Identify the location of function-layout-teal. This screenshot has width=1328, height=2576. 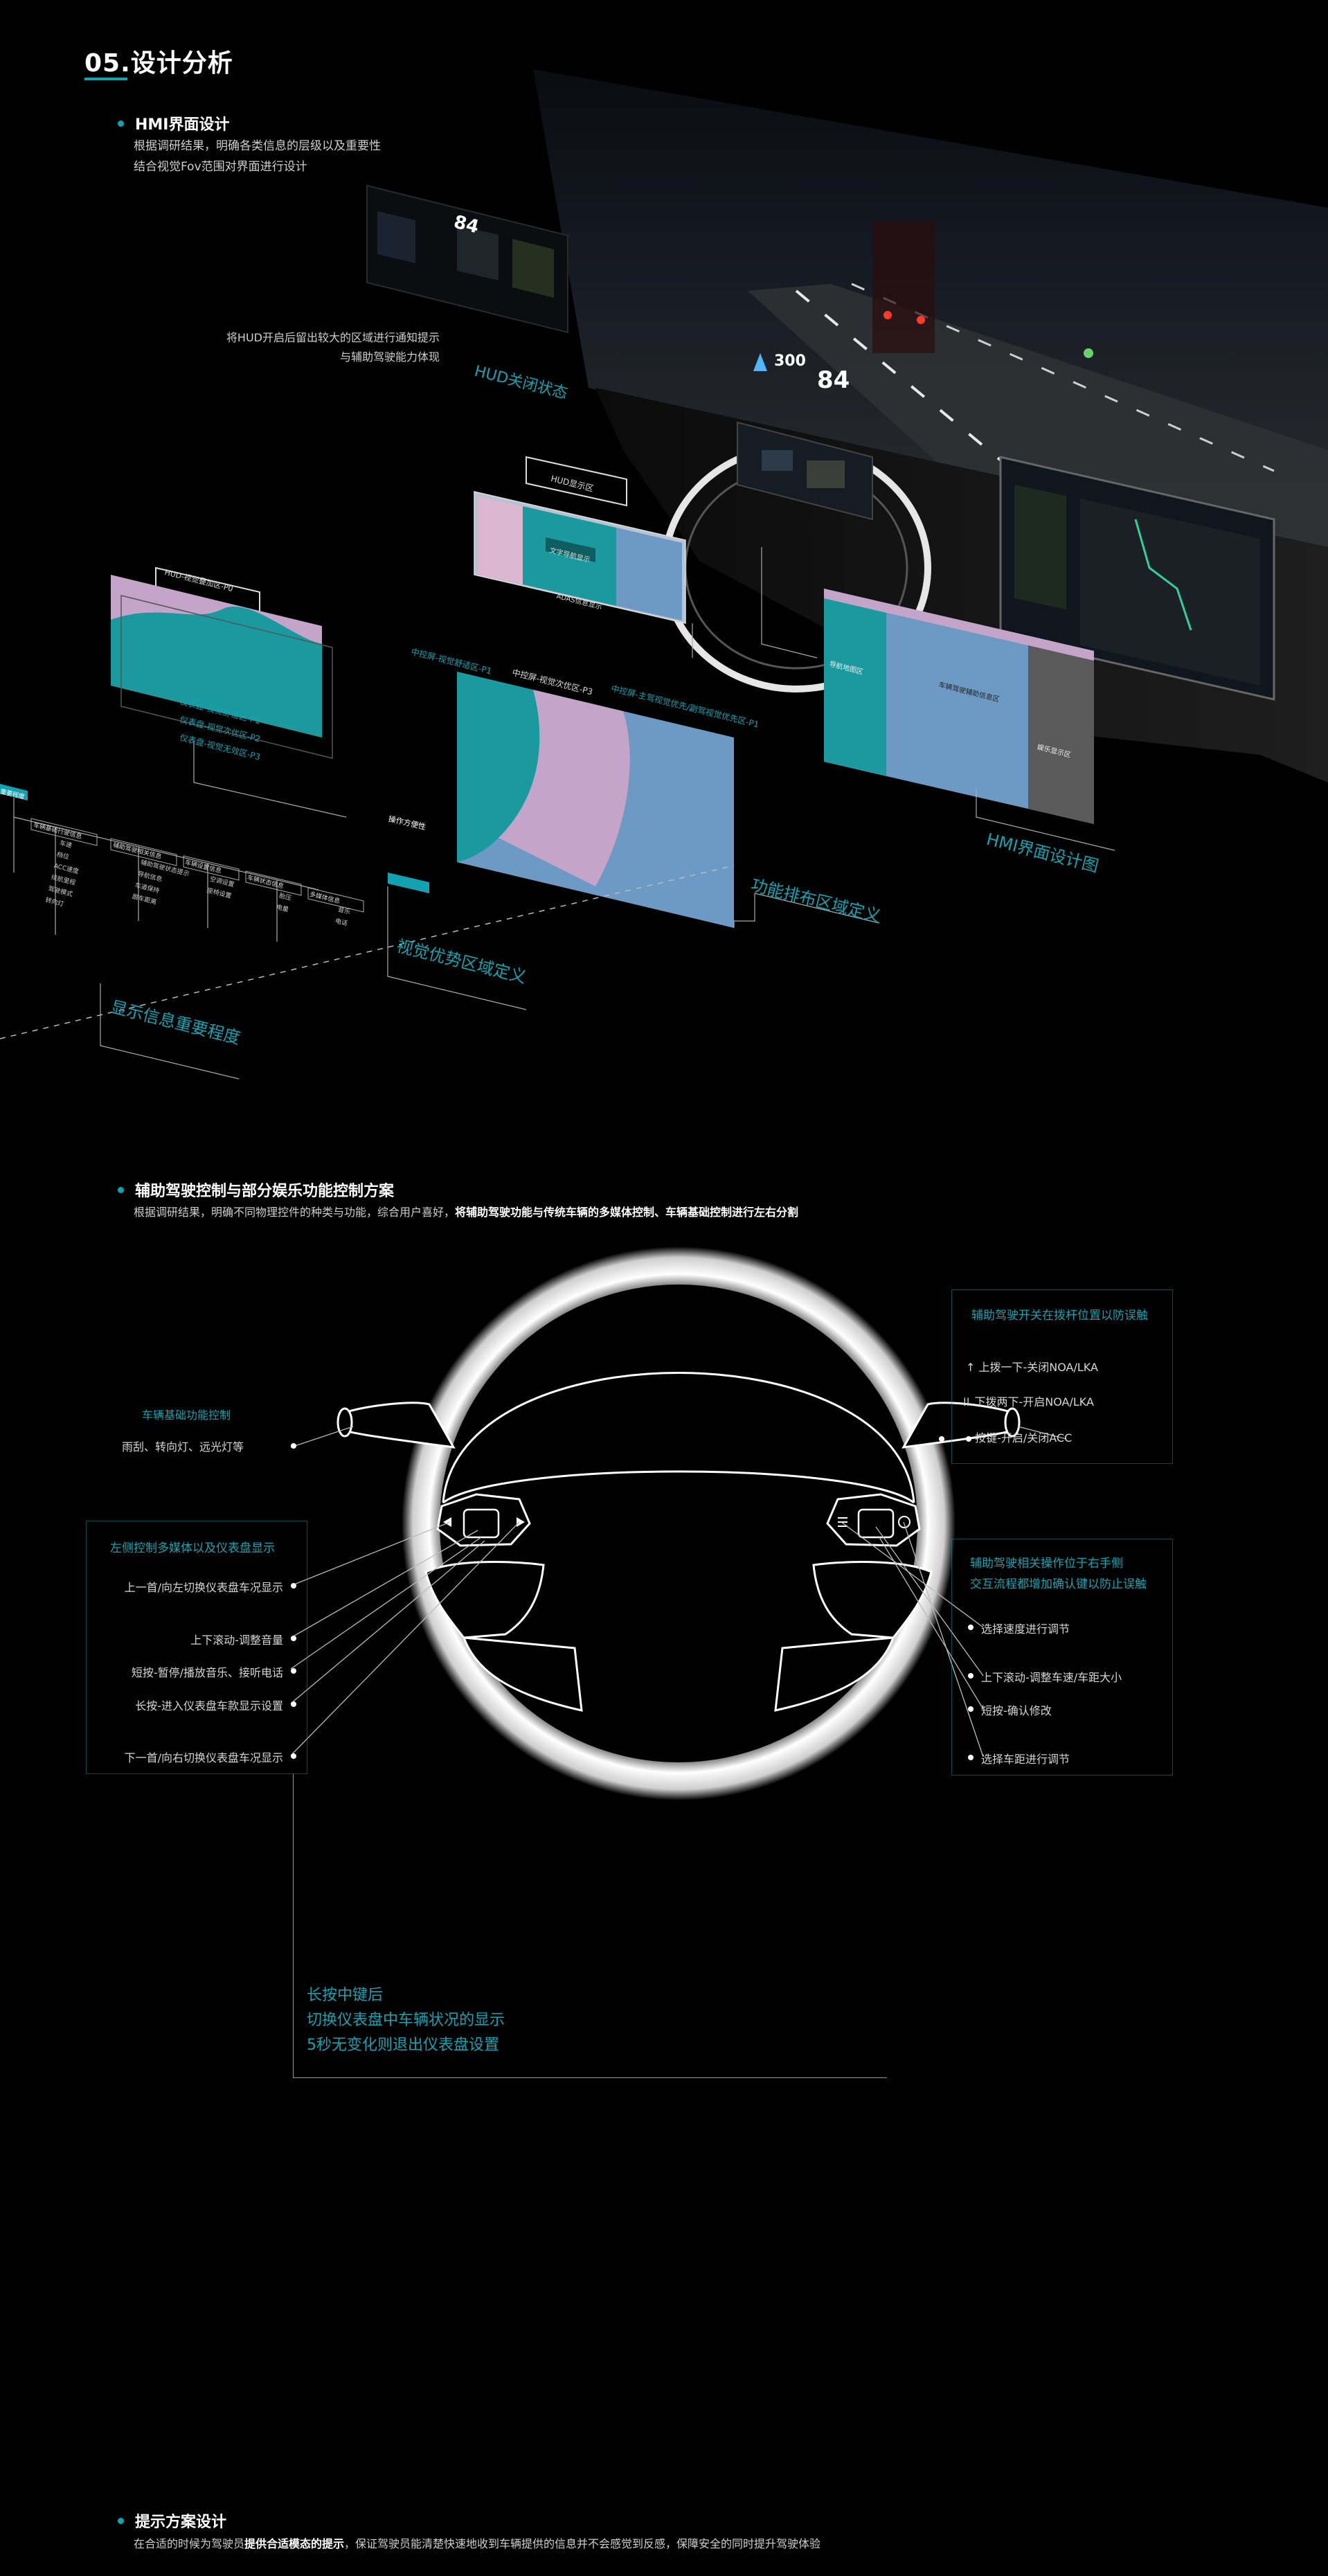
(855, 682).